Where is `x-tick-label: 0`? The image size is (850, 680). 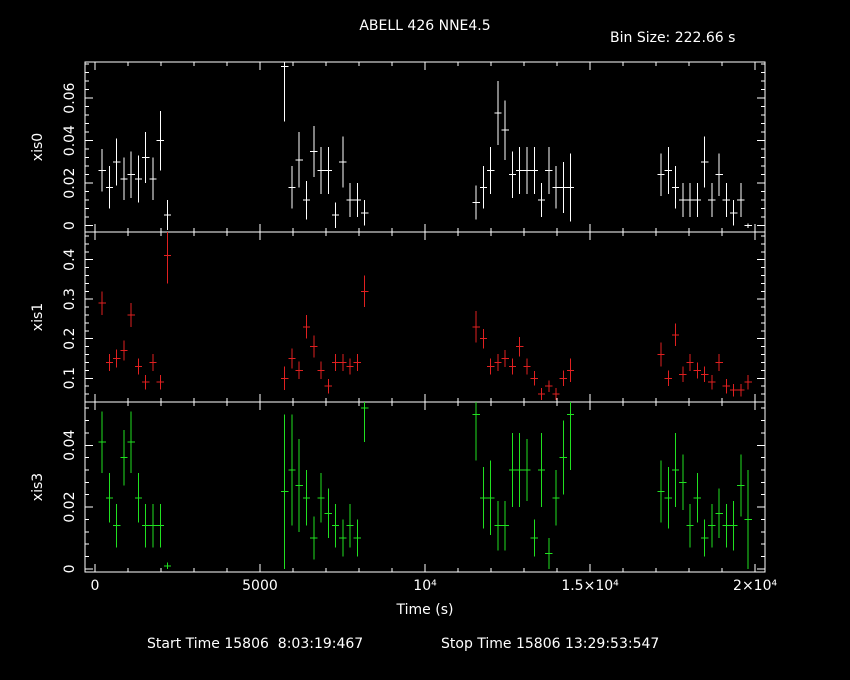 x-tick-label: 0 is located at coordinates (94, 586).